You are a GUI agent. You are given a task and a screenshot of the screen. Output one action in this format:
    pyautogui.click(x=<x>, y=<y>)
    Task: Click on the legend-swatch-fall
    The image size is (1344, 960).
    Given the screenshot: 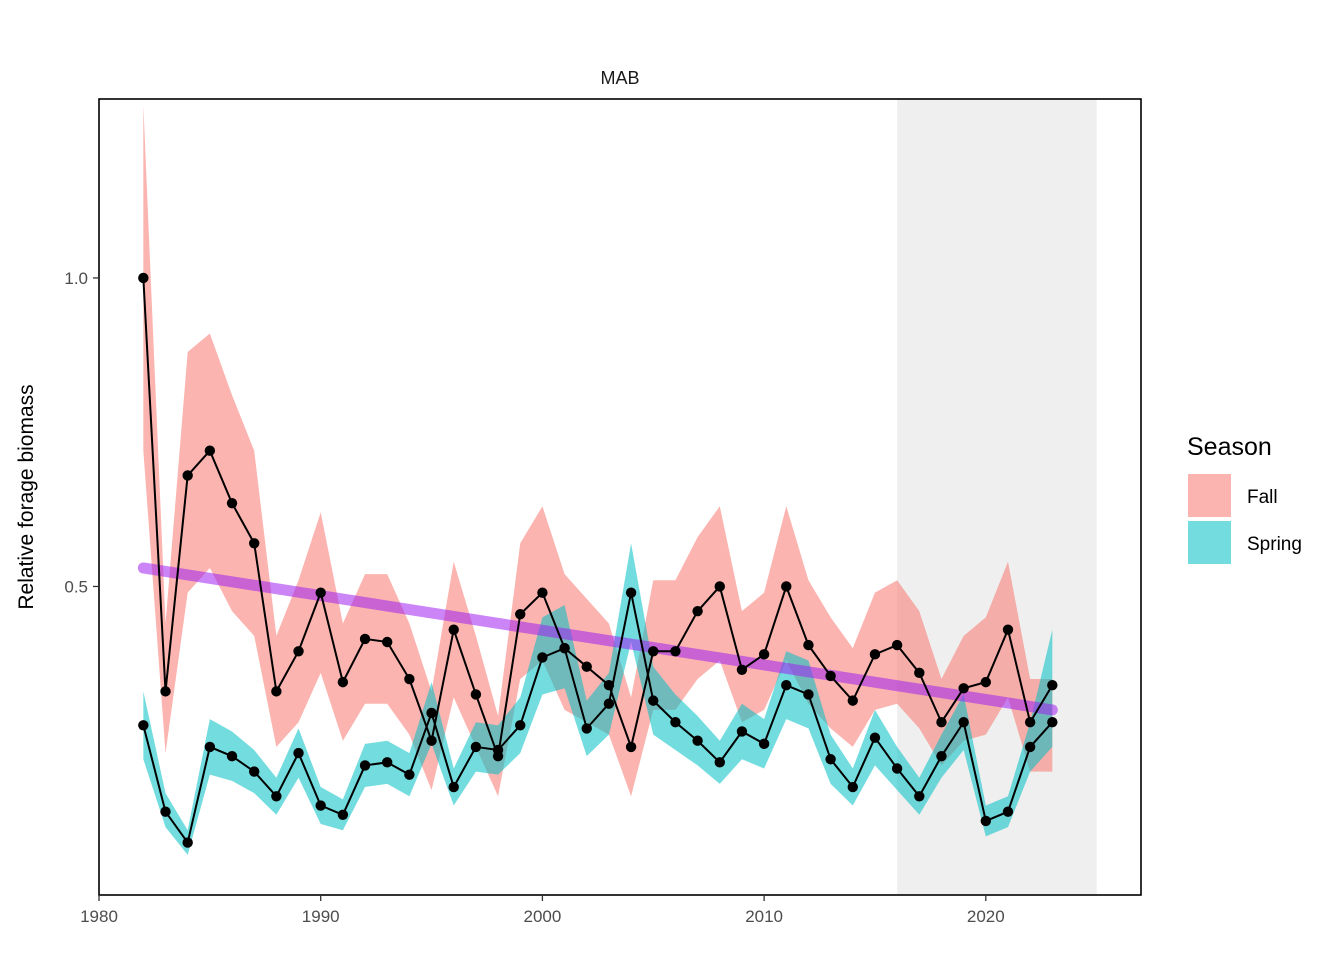 What is the action you would take?
    pyautogui.click(x=1209, y=495)
    